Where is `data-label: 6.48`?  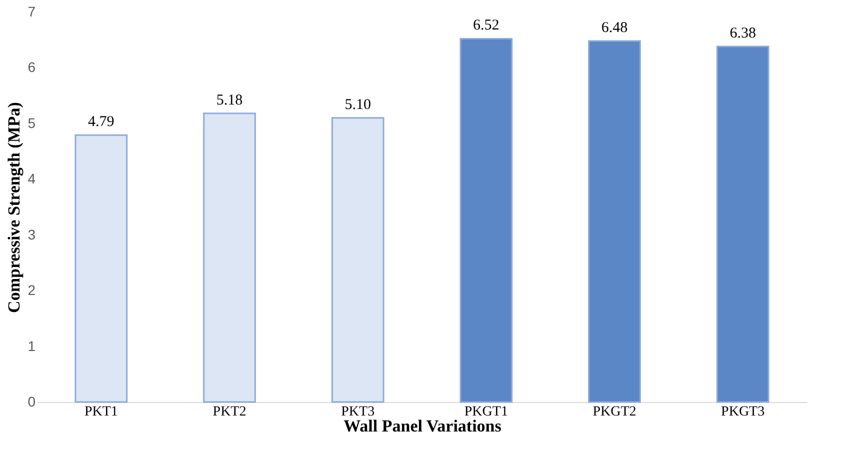 data-label: 6.48 is located at coordinates (614, 28).